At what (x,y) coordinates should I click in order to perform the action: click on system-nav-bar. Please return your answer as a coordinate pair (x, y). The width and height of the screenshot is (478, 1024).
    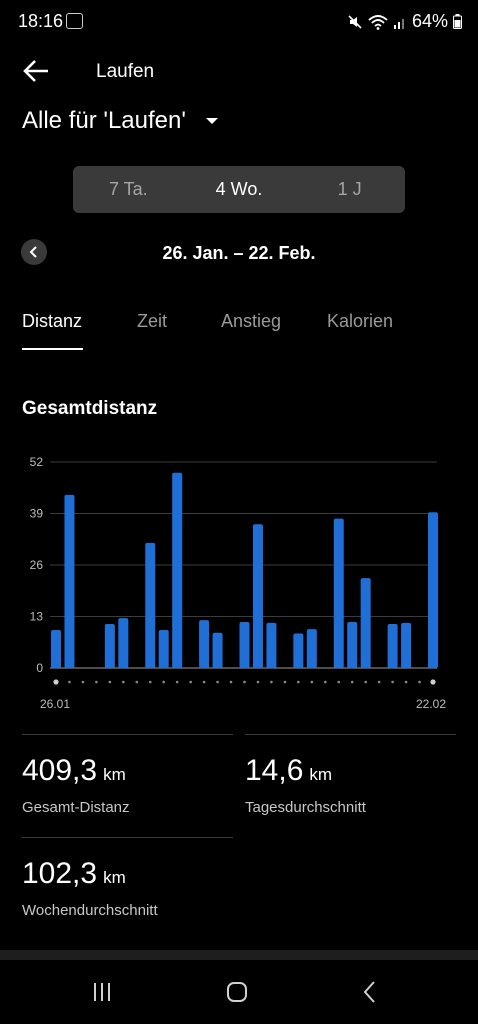
    Looking at the image, I should click on (239, 992).